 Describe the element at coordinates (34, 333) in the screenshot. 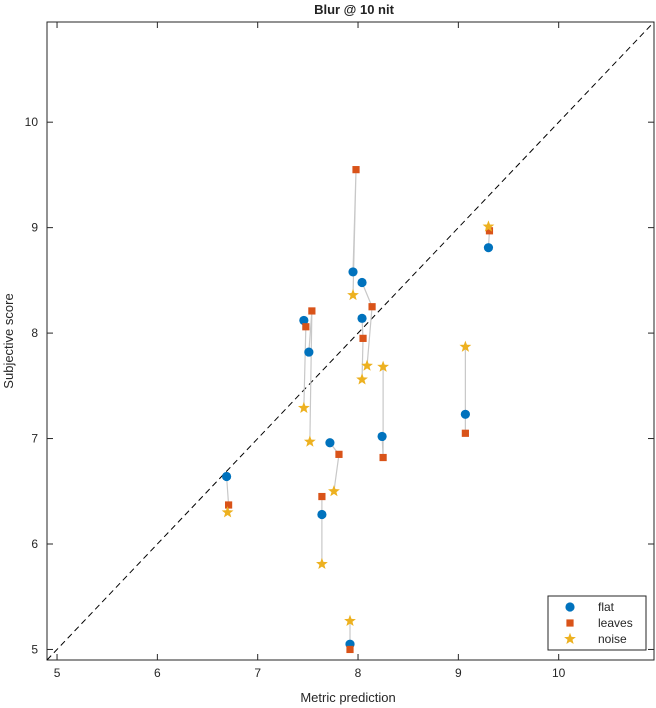

I see `y-tick-label: 8` at that location.